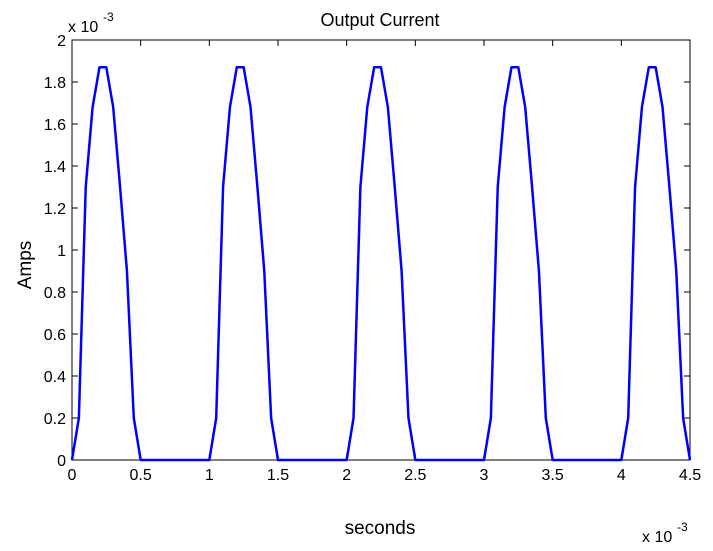 The height and width of the screenshot is (551, 713). Describe the element at coordinates (657, 537) in the screenshot. I see `x-multiplier-base: x 10` at that location.